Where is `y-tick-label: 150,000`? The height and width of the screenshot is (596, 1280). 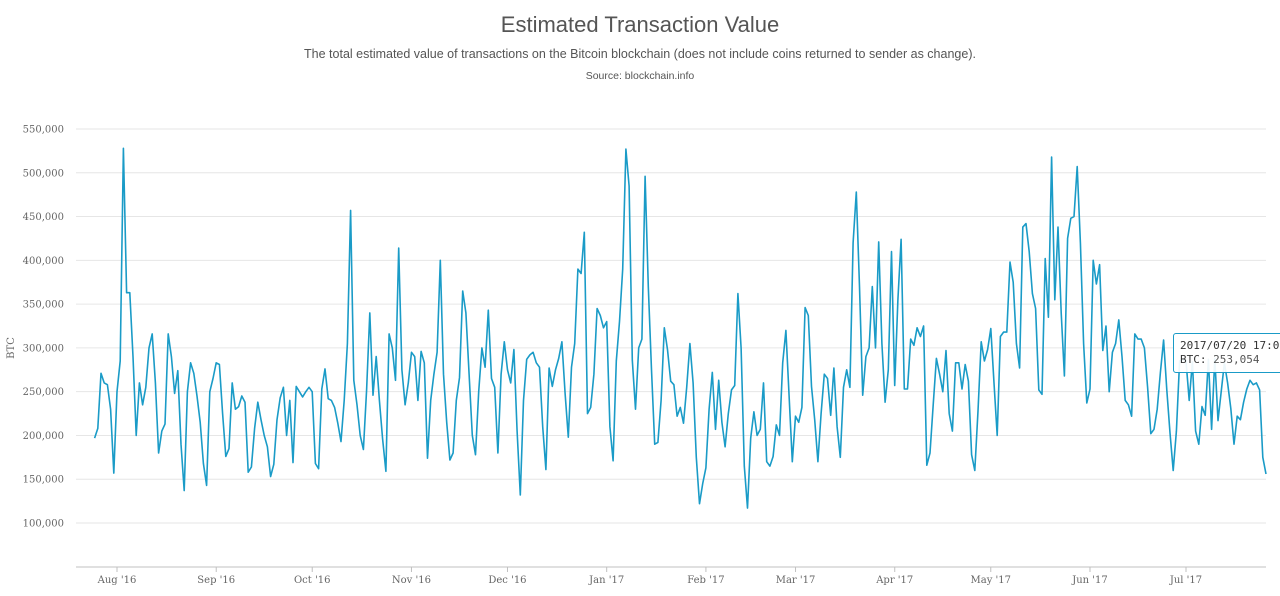
y-tick-label: 150,000 is located at coordinates (43, 480).